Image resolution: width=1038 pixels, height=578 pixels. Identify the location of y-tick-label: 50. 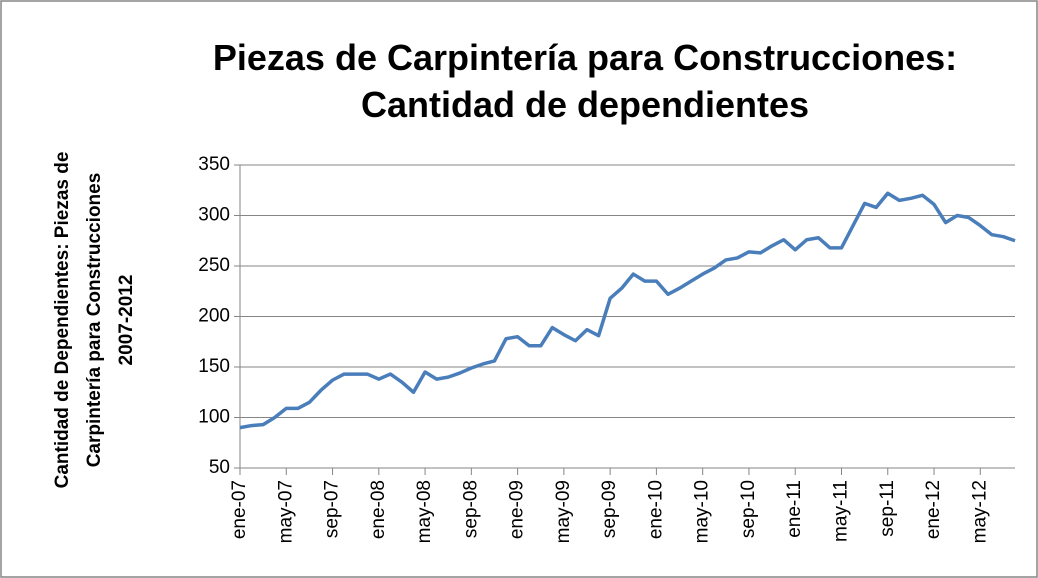
(219, 467).